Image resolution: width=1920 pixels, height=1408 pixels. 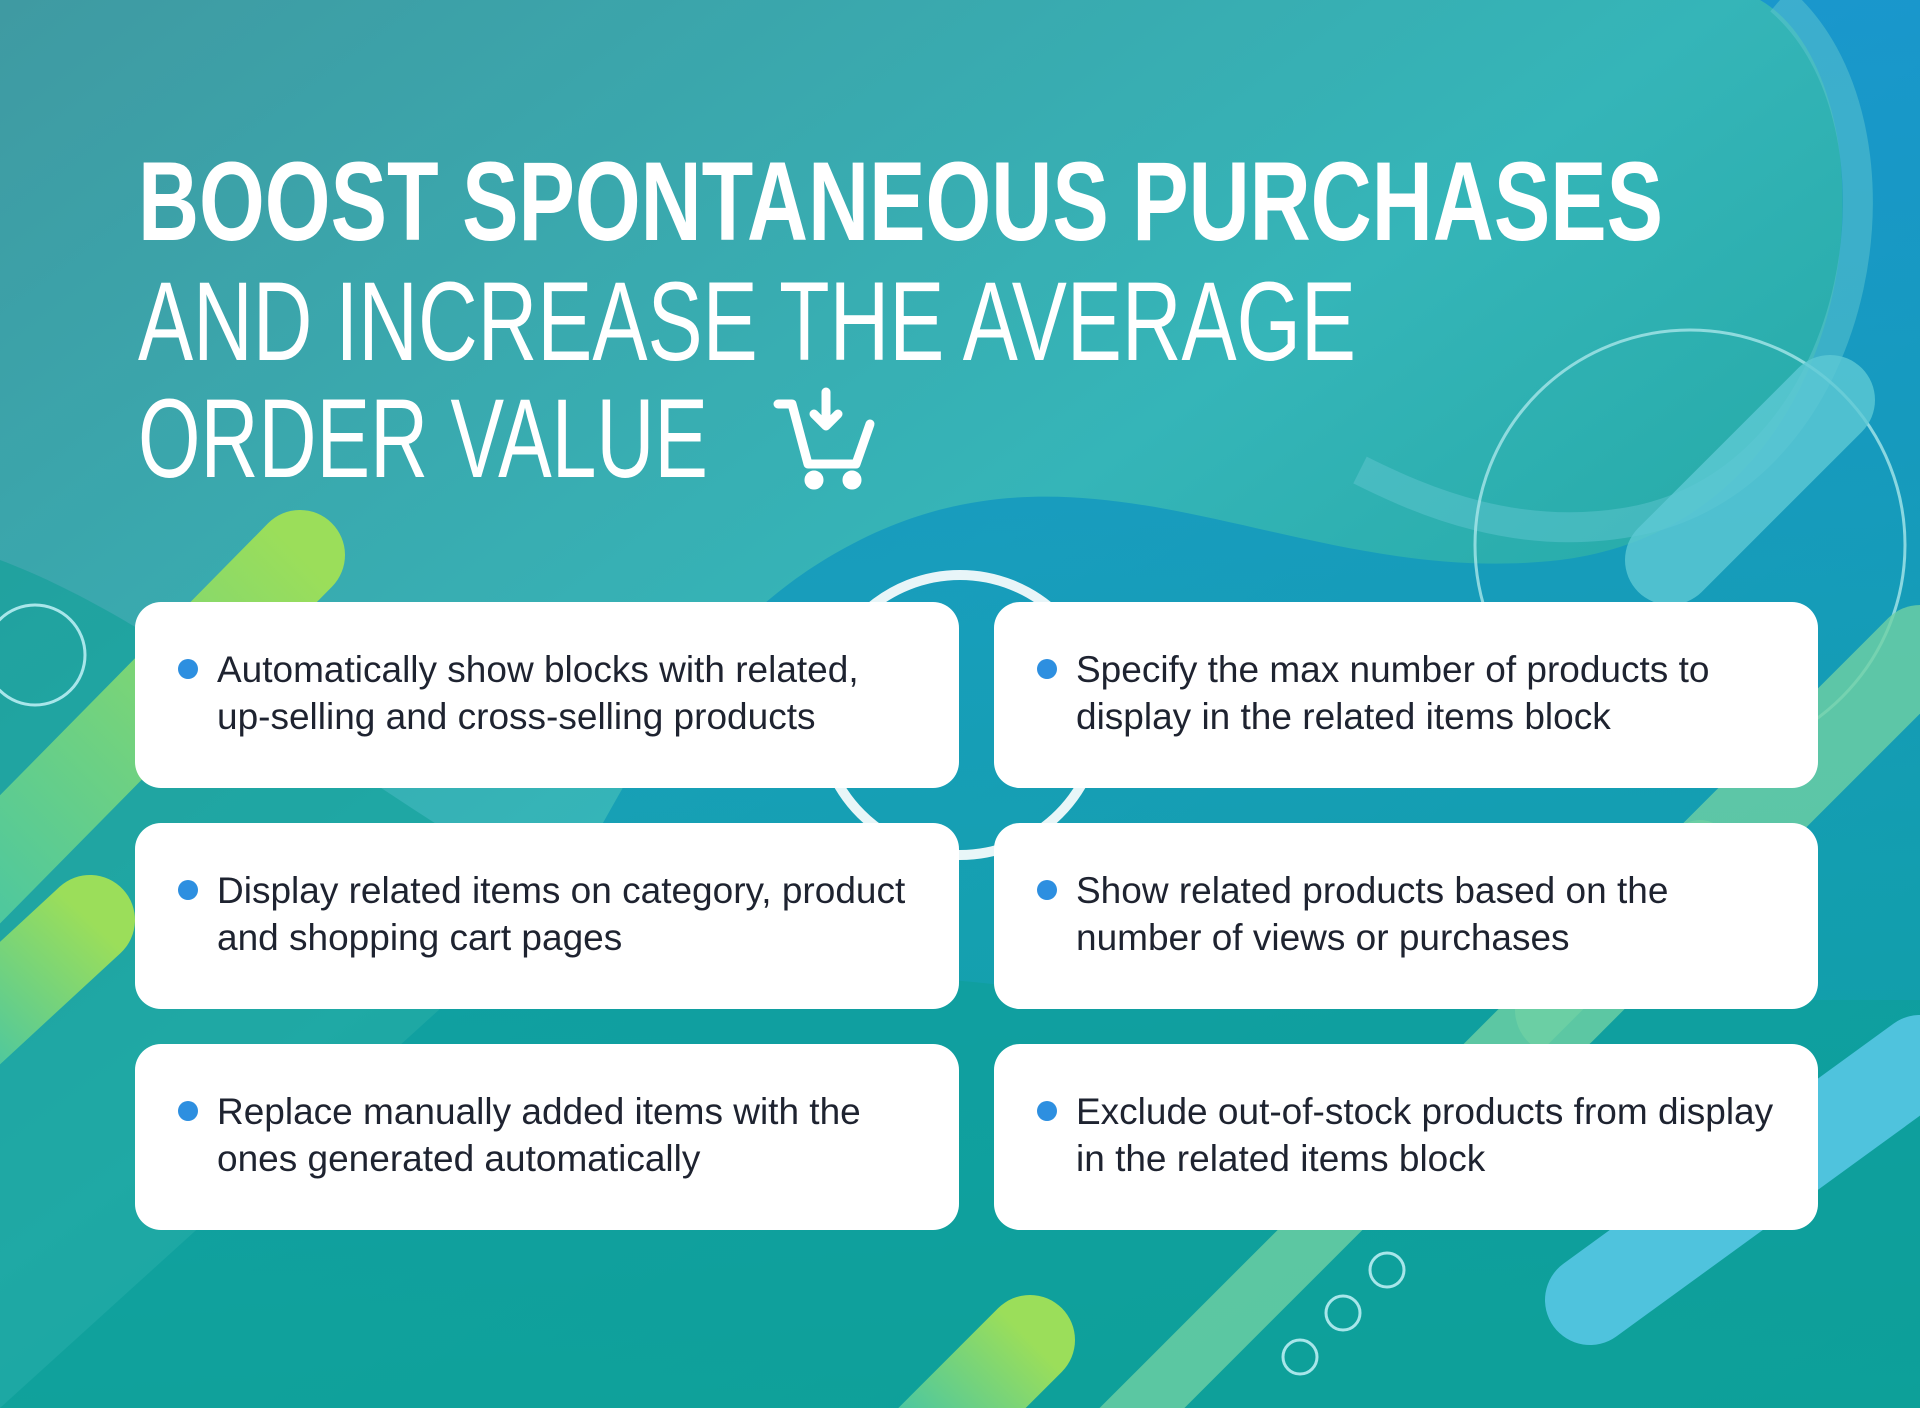 What do you see at coordinates (747, 321) in the screenshot?
I see `headline-light: AND INCREASE THE AVERAGE` at bounding box center [747, 321].